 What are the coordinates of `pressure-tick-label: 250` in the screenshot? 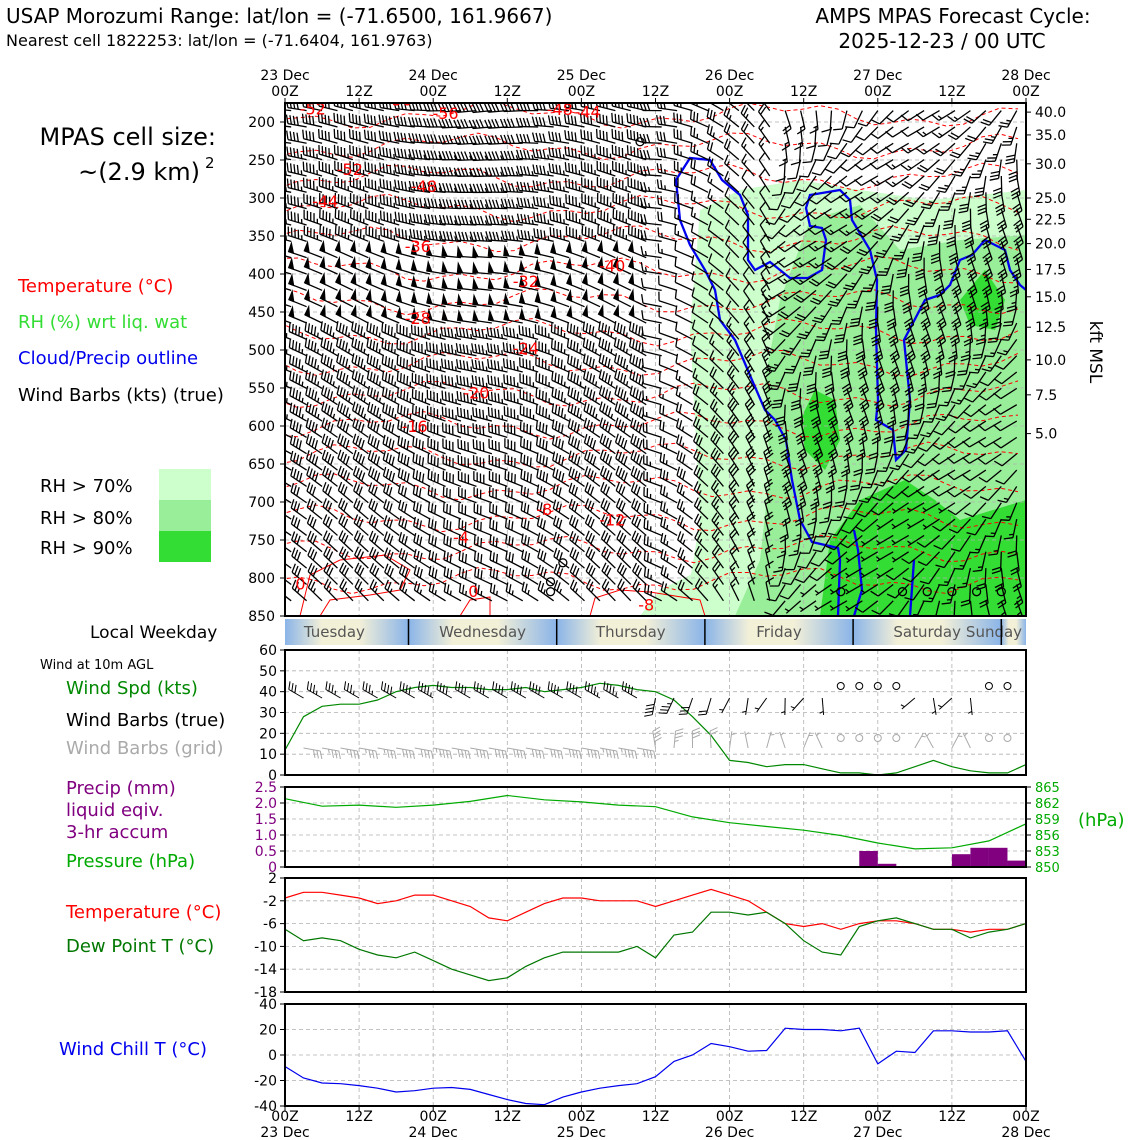 It's located at (261, 161).